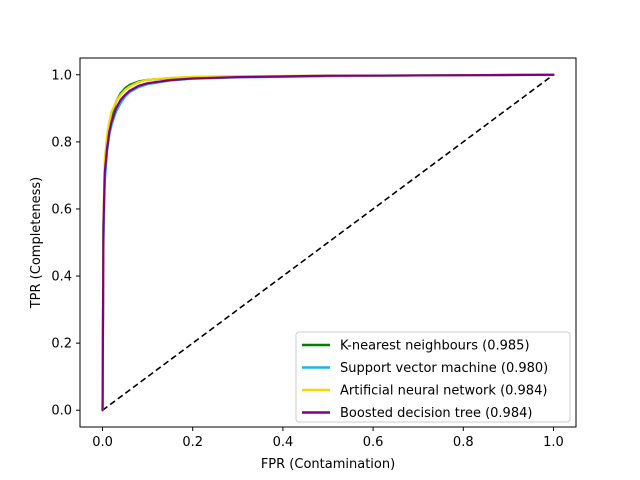 The width and height of the screenshot is (640, 480). Describe the element at coordinates (61, 75) in the screenshot. I see `y-tick-label: 1.0` at that location.